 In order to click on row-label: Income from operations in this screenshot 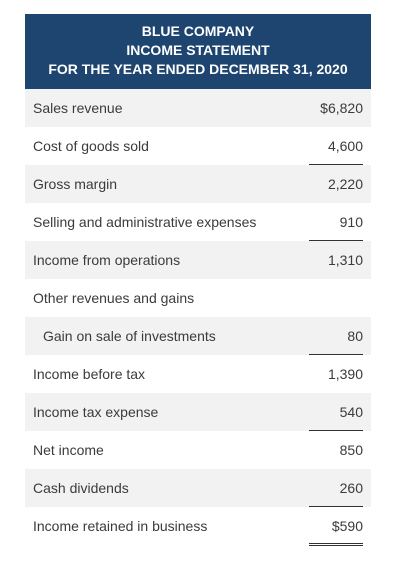, I will do `click(107, 260)`.